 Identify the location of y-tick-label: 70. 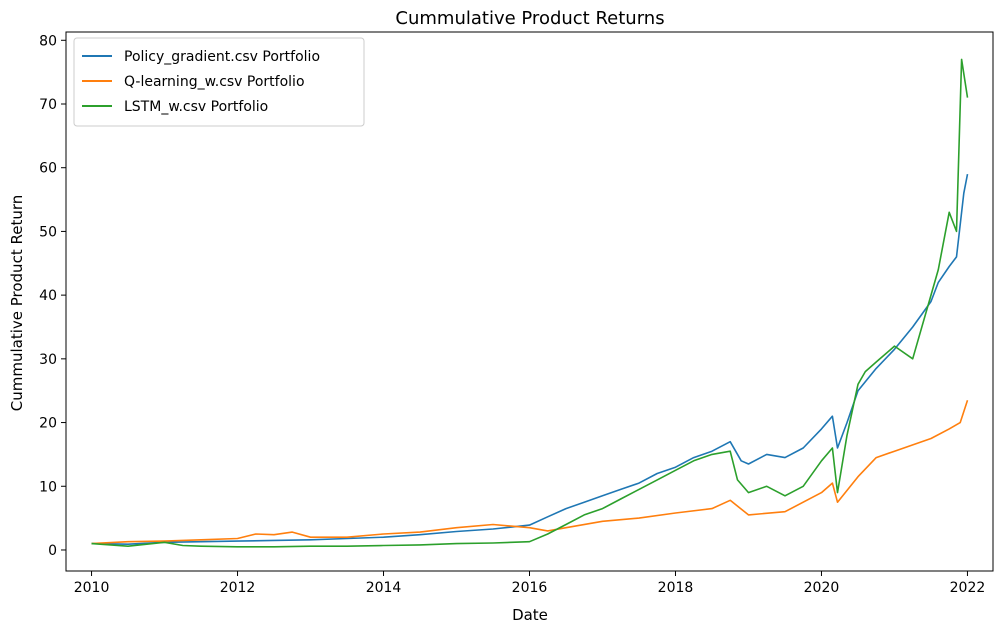
(48, 105).